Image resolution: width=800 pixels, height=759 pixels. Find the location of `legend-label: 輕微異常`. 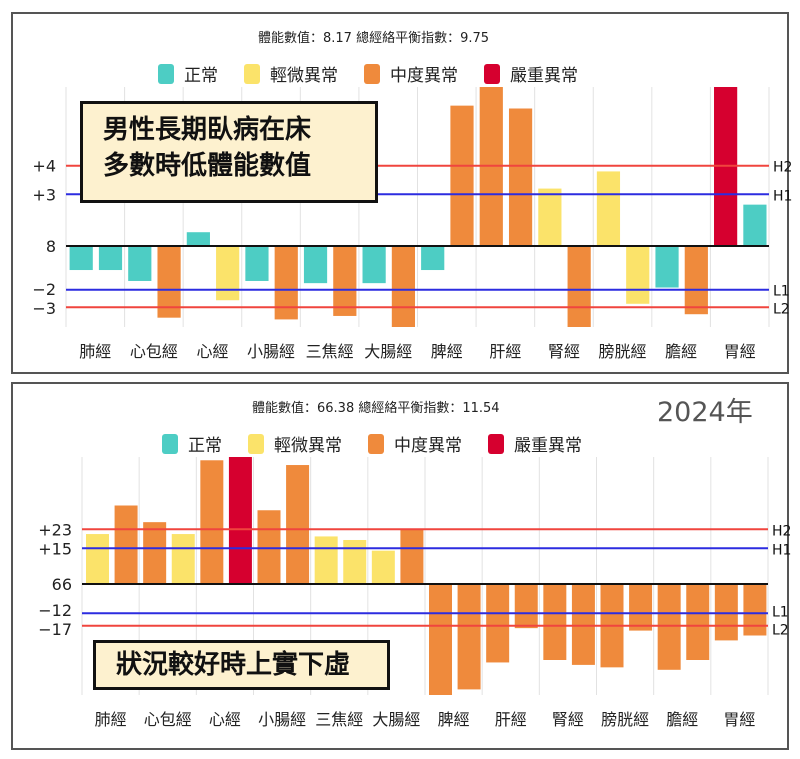

legend-label: 輕微異常 is located at coordinates (304, 76).